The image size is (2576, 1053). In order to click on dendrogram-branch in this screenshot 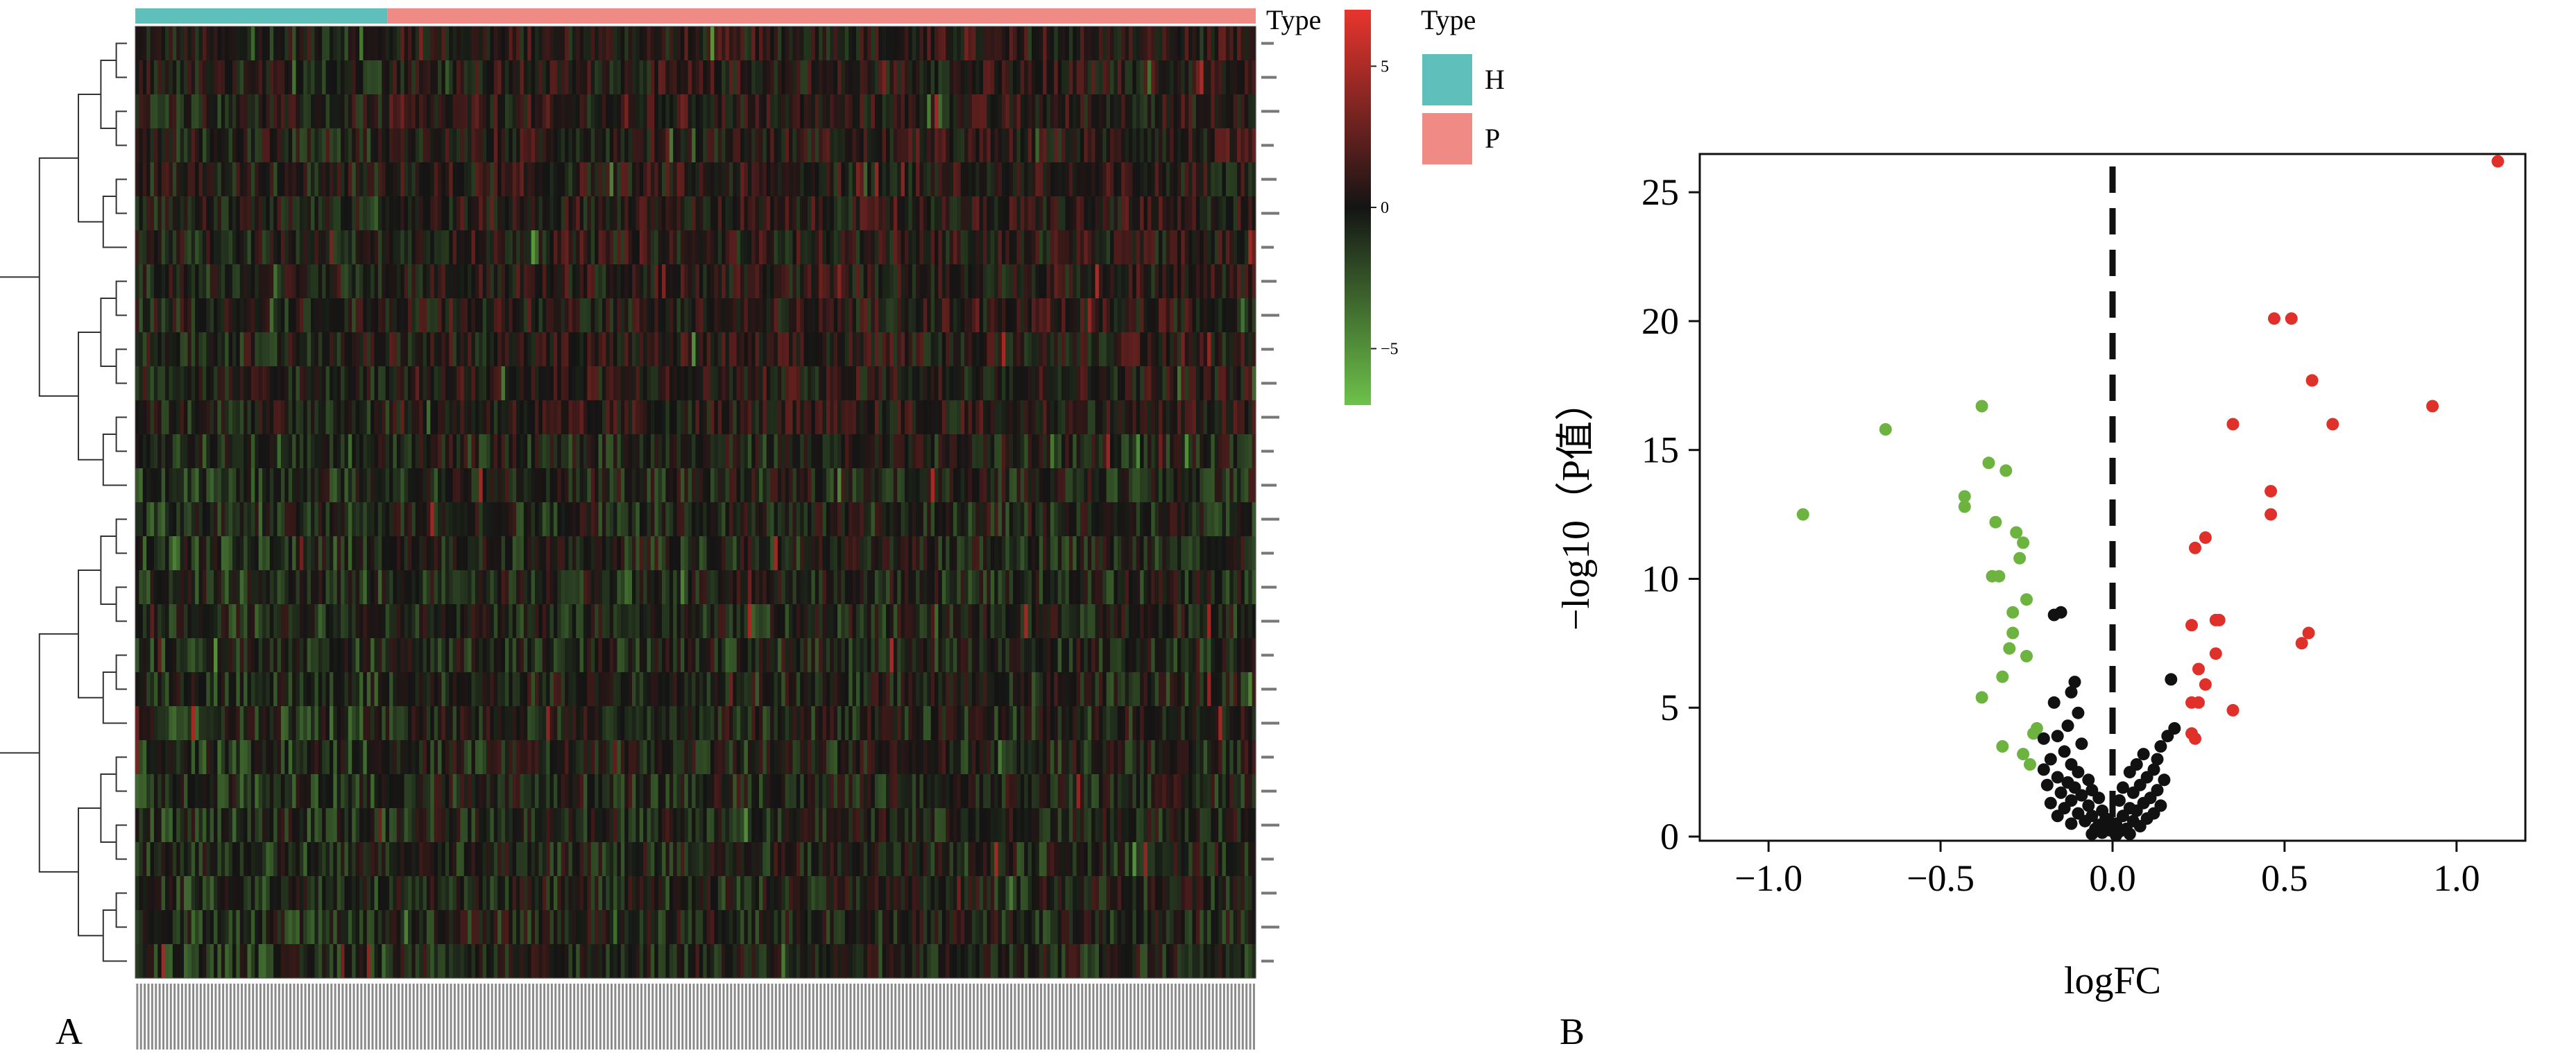, I will do `click(121, 366)`.